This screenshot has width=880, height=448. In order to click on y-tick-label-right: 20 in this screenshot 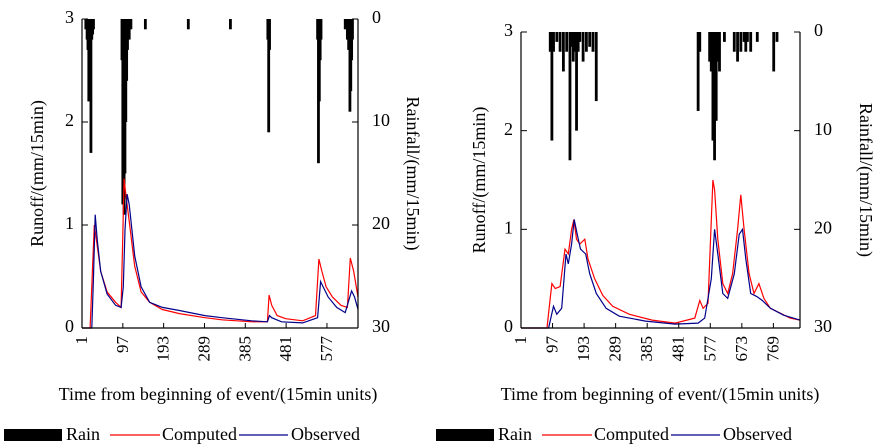, I will do `click(823, 227)`.